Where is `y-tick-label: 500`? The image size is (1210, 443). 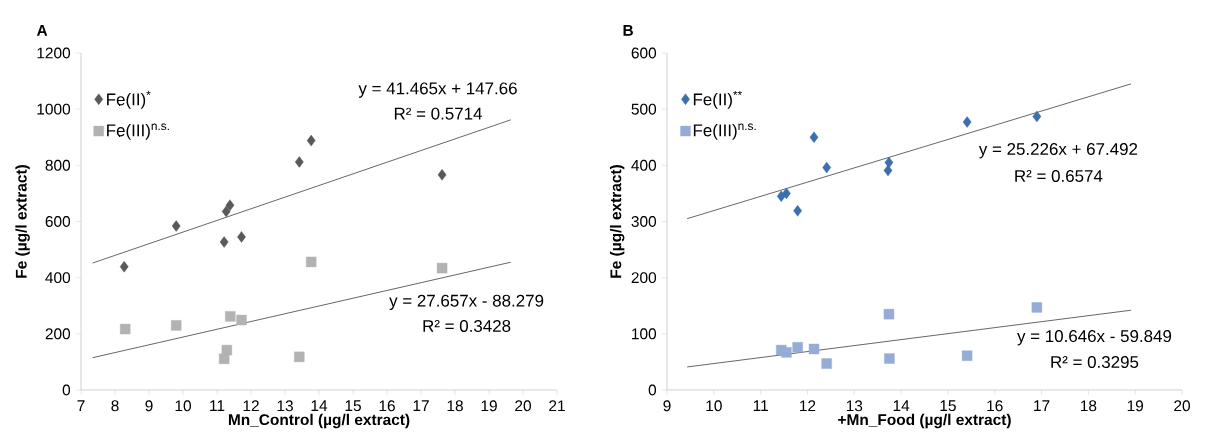 y-tick-label: 500 is located at coordinates (644, 109).